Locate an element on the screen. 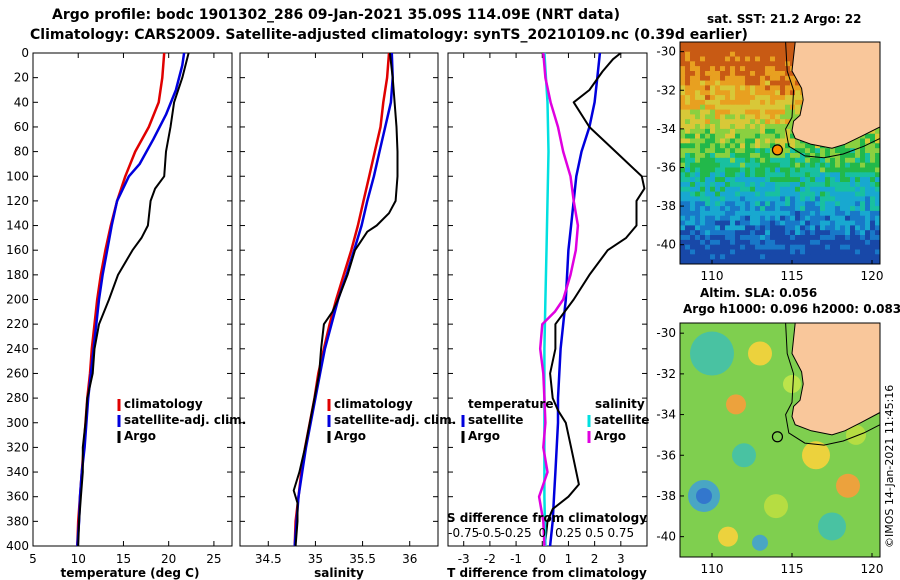  top-x-tick-label: -0.75 is located at coordinates (463, 533).